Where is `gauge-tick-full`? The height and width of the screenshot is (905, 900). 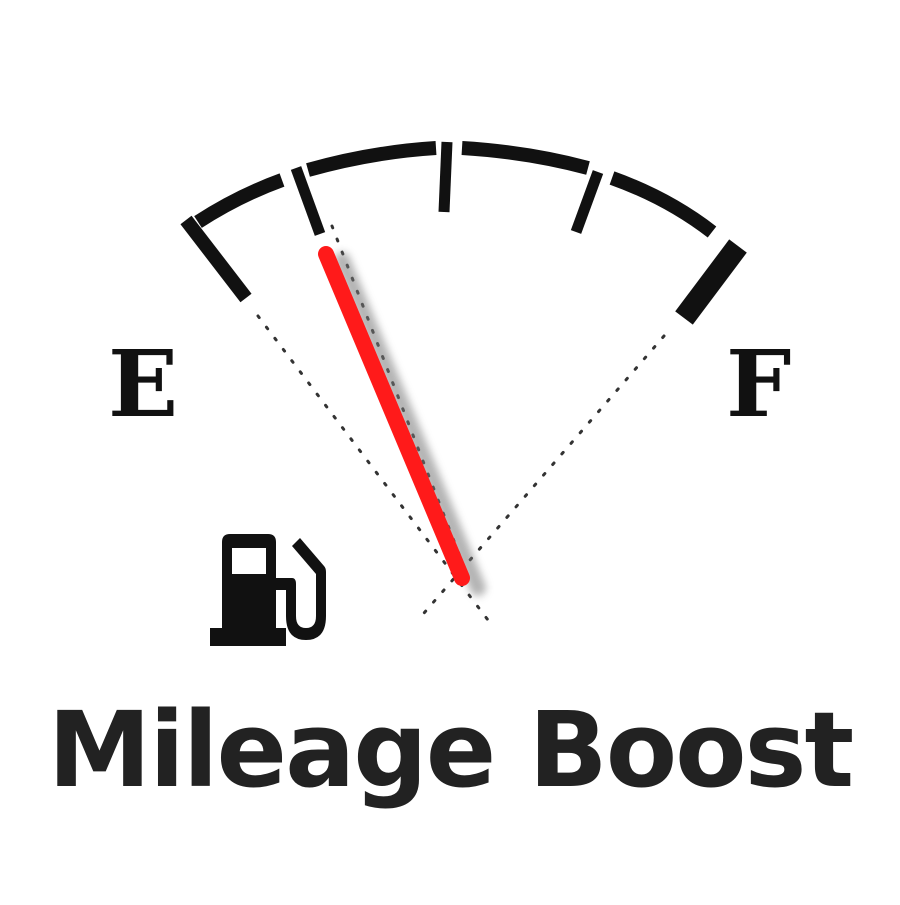
gauge-tick-full is located at coordinates (711, 282).